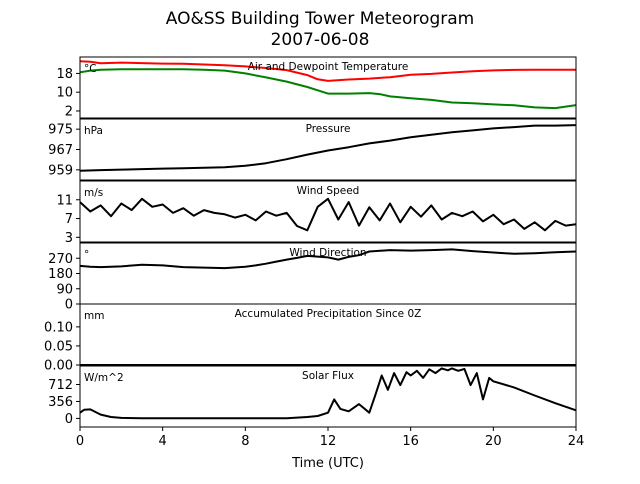 The width and height of the screenshot is (640, 484). Describe the element at coordinates (328, 67) in the screenshot. I see `panel-title-temp: Air and Dewpoint Temperature` at that location.